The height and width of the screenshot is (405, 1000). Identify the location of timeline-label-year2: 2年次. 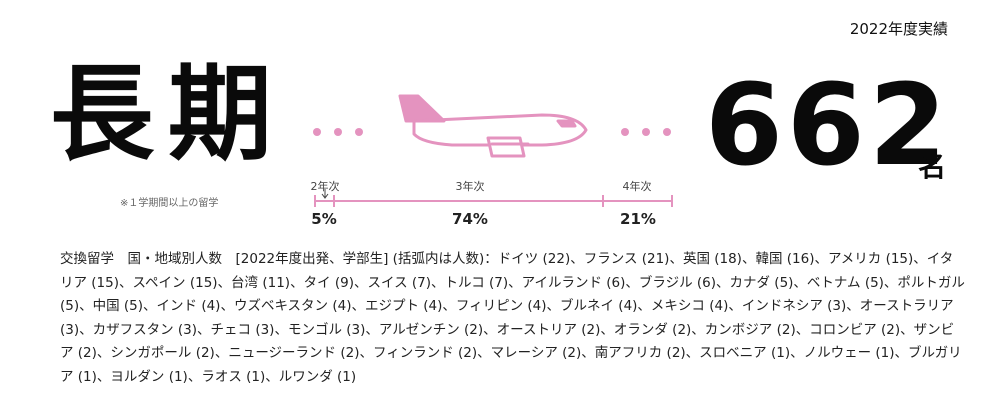
(325, 186).